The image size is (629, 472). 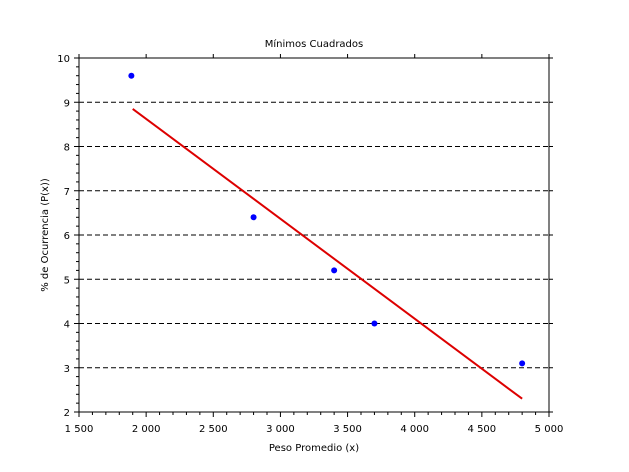 I want to click on y-tick-label: 10, so click(x=63, y=59).